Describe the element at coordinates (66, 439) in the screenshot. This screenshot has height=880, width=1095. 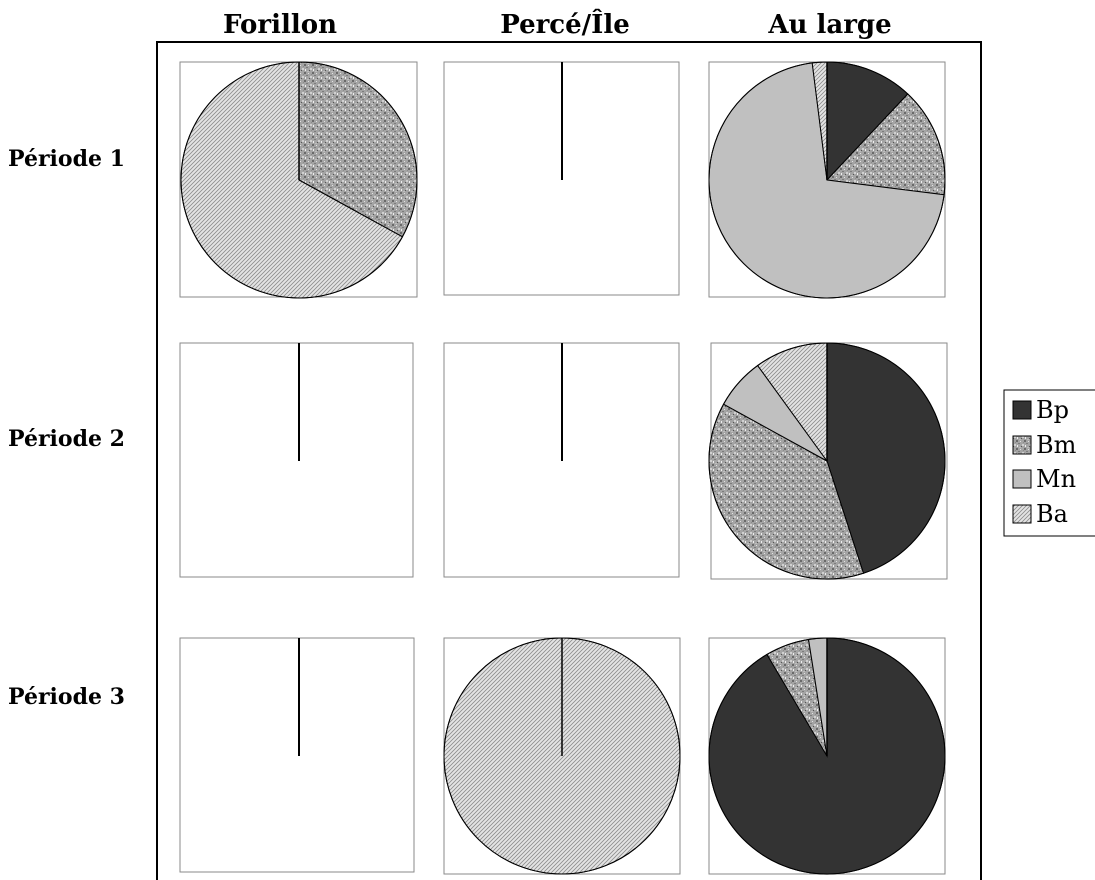
I see `row-label-periode-2: Période 2` at that location.